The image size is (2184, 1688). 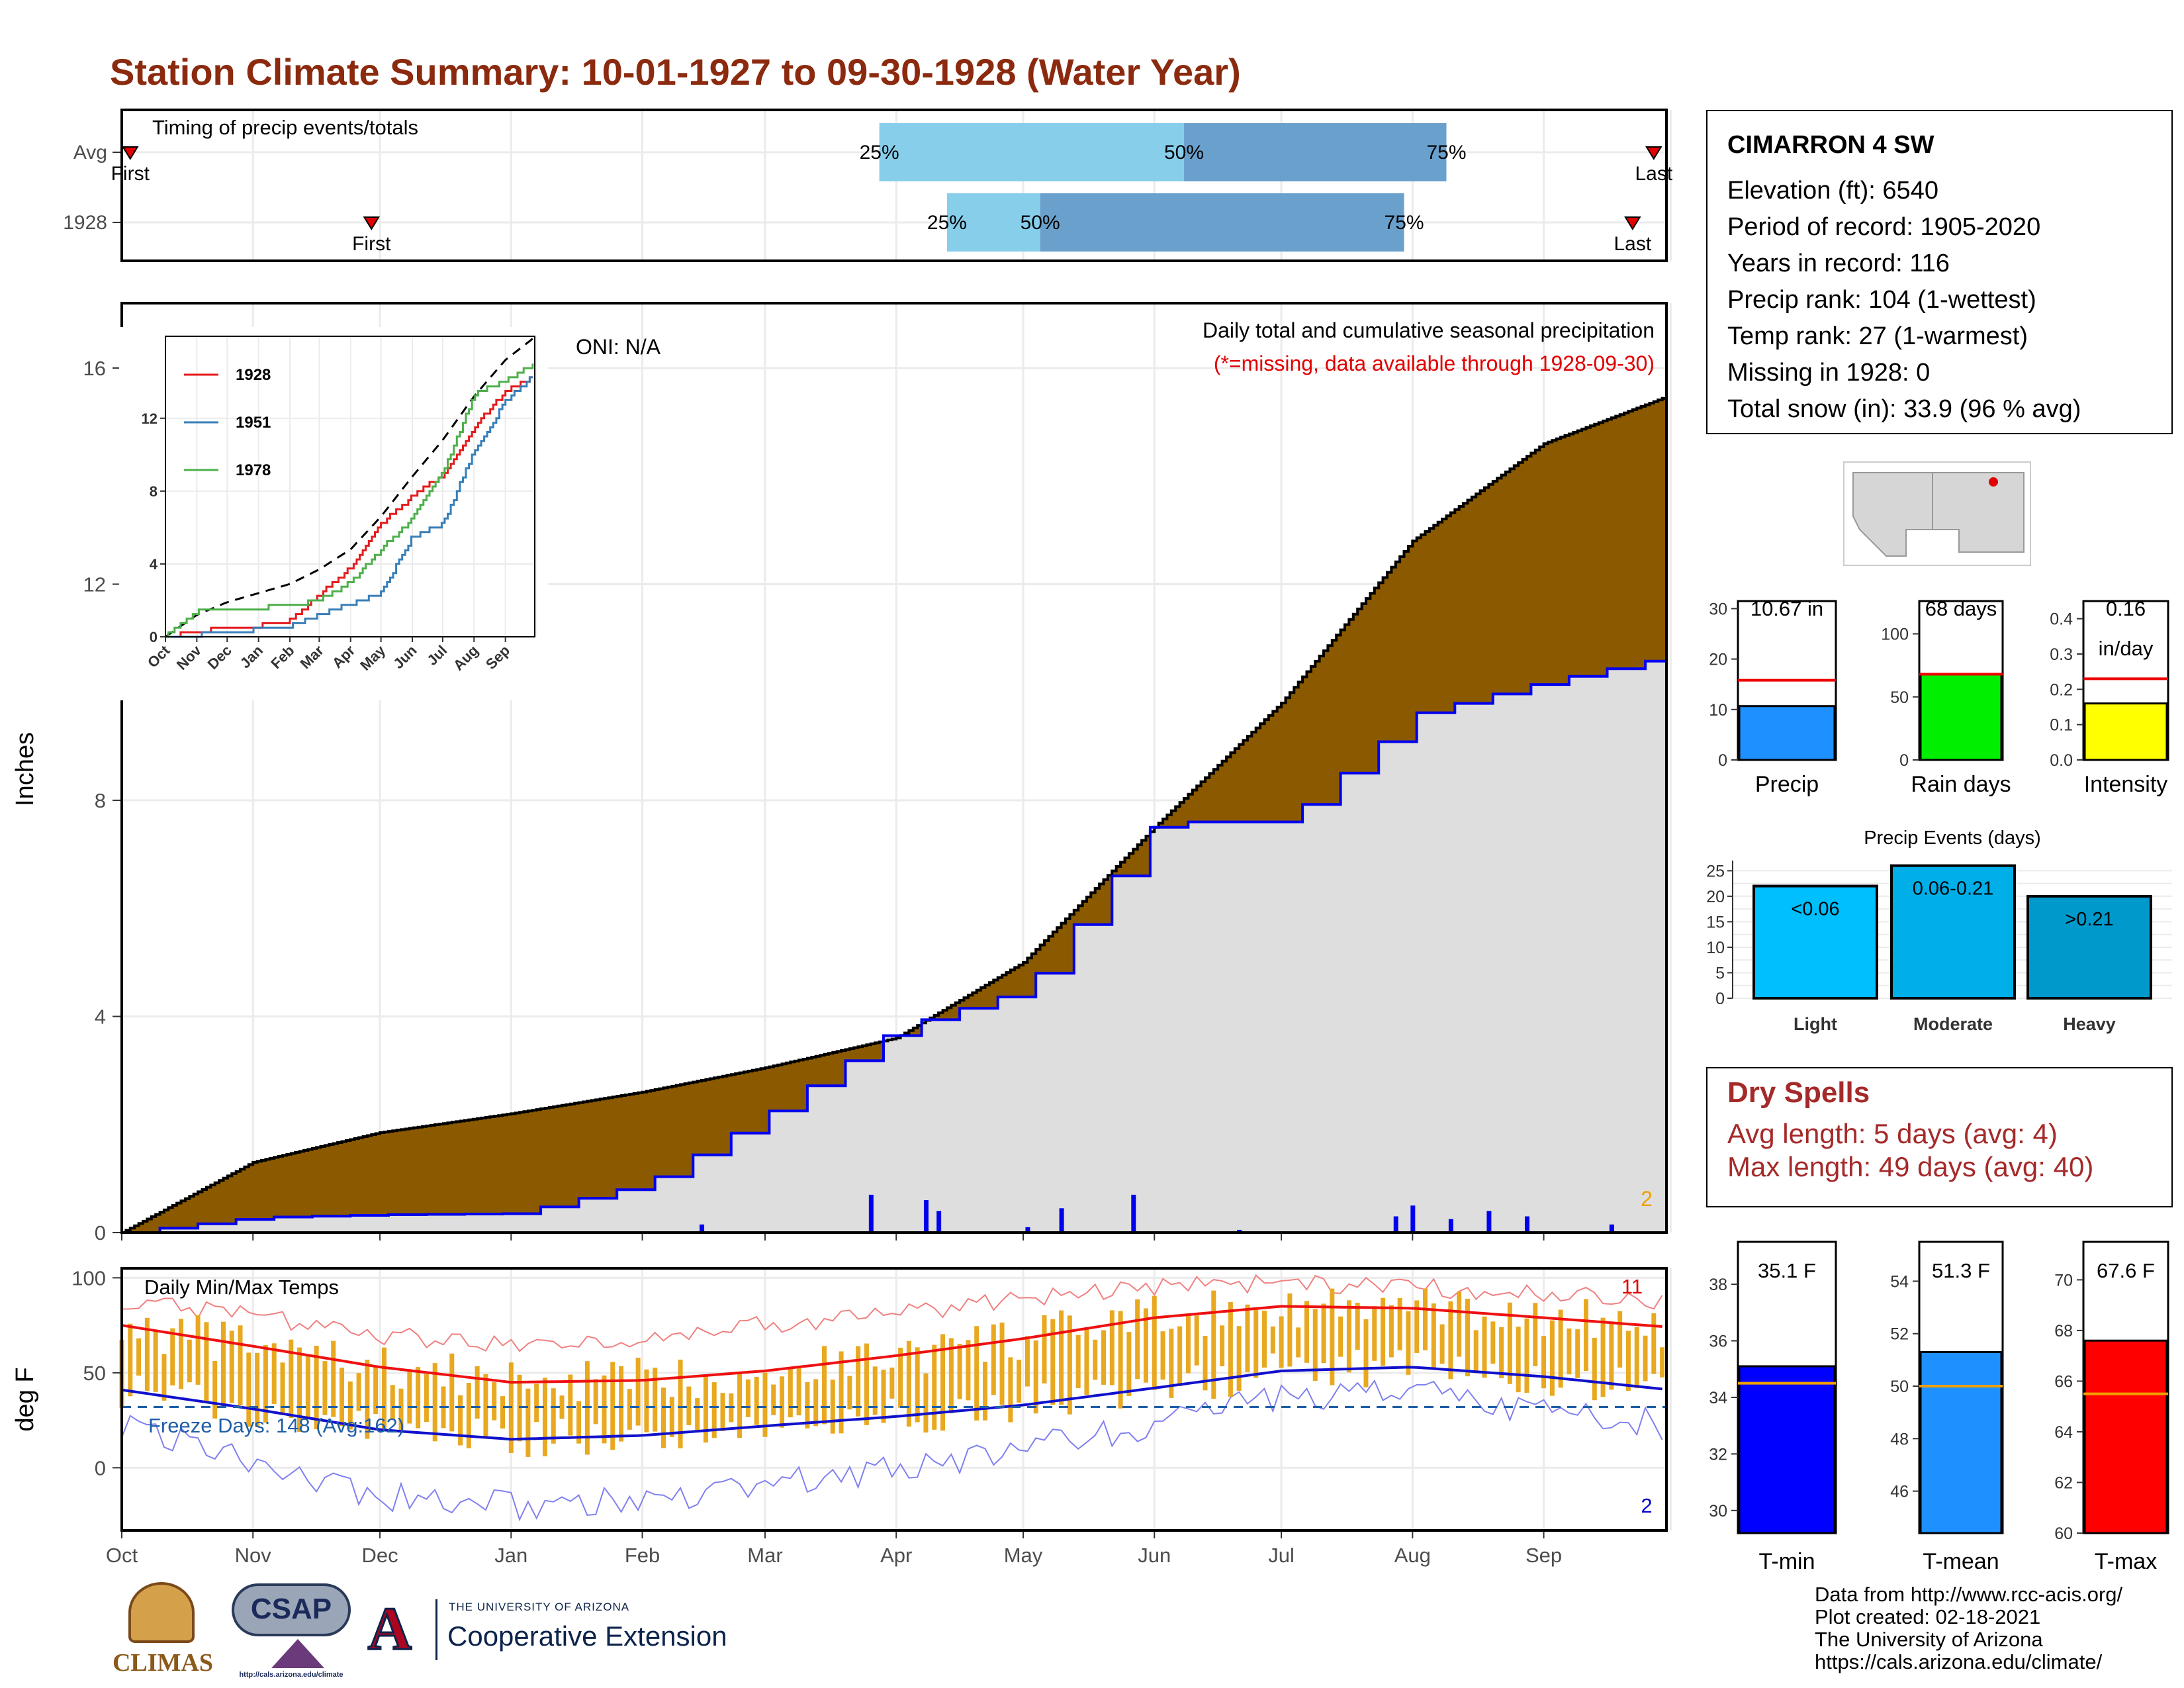 What do you see at coordinates (1815, 909) in the screenshot?
I see `events-bar-range-label: <0.06` at bounding box center [1815, 909].